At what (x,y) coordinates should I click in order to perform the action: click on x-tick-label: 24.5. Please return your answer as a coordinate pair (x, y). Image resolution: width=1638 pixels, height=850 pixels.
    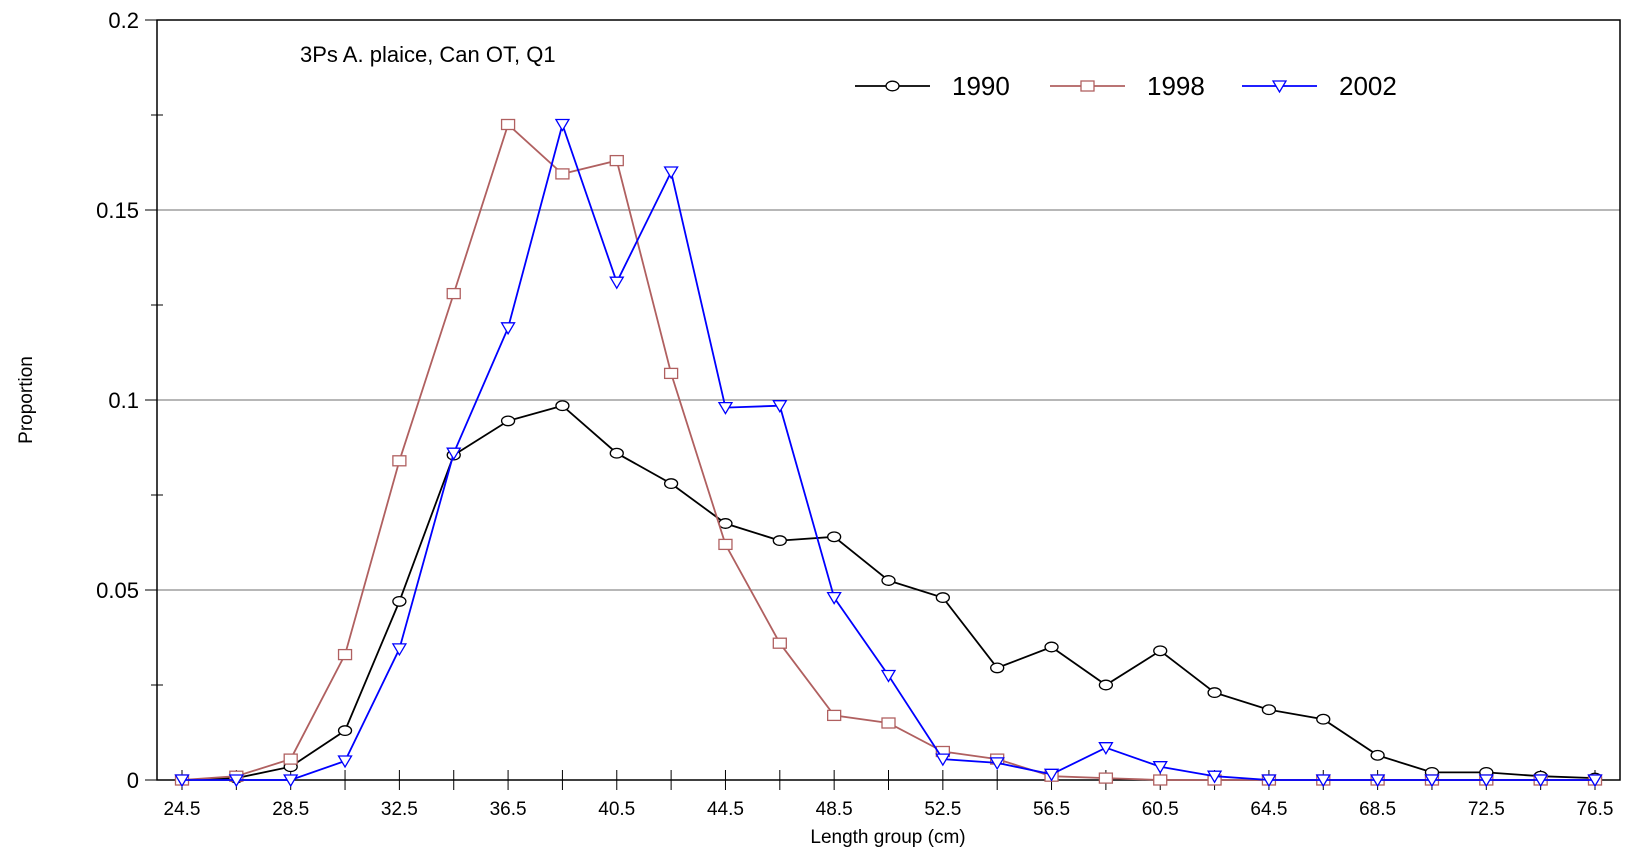
    Looking at the image, I should click on (182, 809).